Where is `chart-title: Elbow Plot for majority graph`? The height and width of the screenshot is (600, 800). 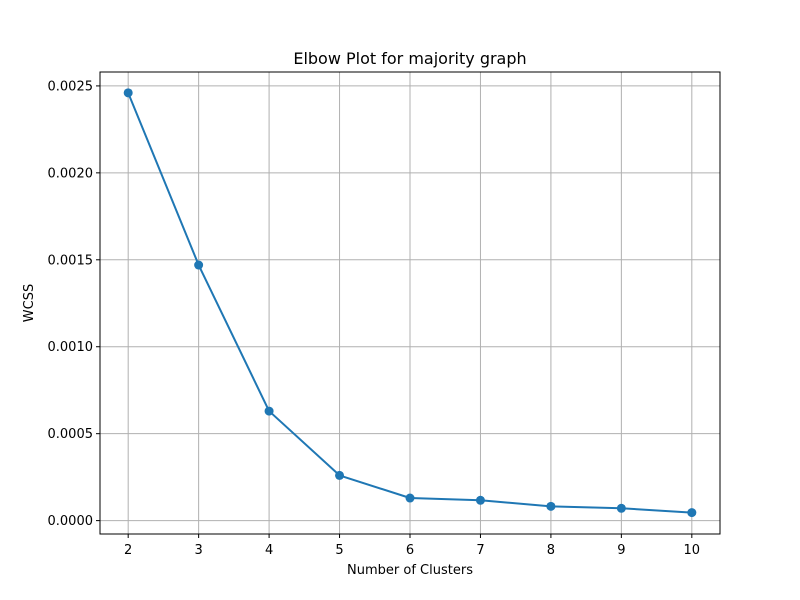
chart-title: Elbow Plot for majority graph is located at coordinates (409, 58).